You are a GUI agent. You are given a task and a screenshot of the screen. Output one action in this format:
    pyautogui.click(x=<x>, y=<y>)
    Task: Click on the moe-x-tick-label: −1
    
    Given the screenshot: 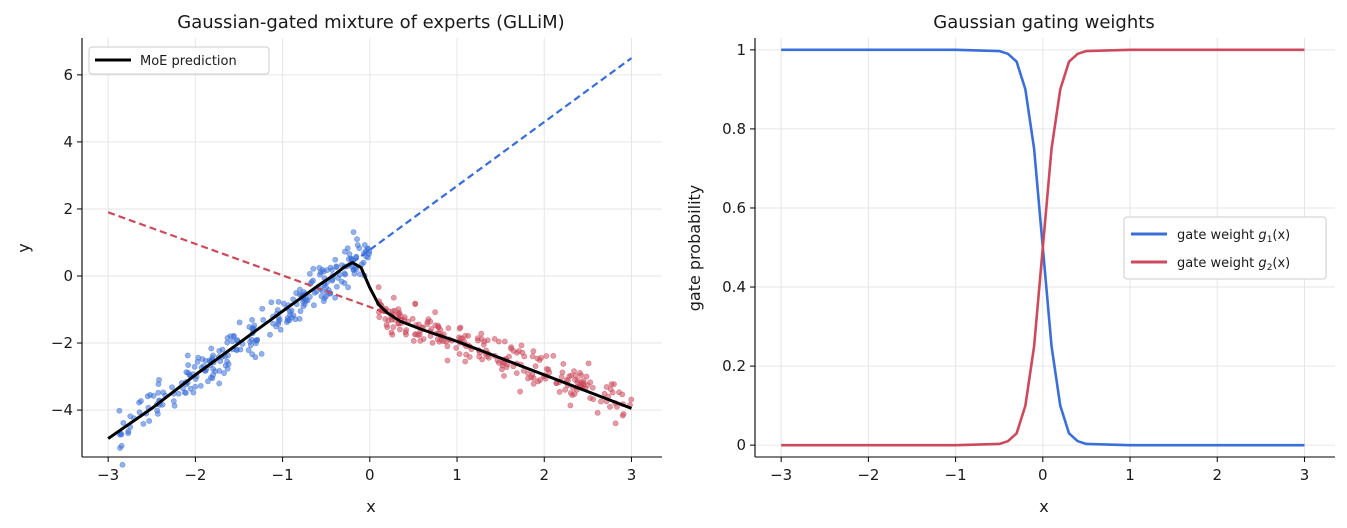 What is the action you would take?
    pyautogui.click(x=283, y=475)
    